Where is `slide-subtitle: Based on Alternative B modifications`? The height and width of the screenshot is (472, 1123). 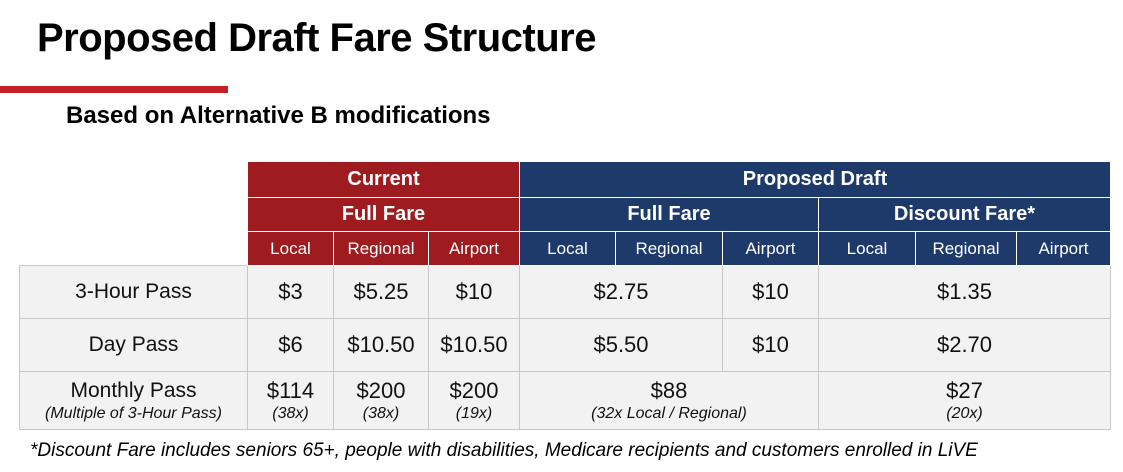 slide-subtitle: Based on Alternative B modifications is located at coordinates (278, 115).